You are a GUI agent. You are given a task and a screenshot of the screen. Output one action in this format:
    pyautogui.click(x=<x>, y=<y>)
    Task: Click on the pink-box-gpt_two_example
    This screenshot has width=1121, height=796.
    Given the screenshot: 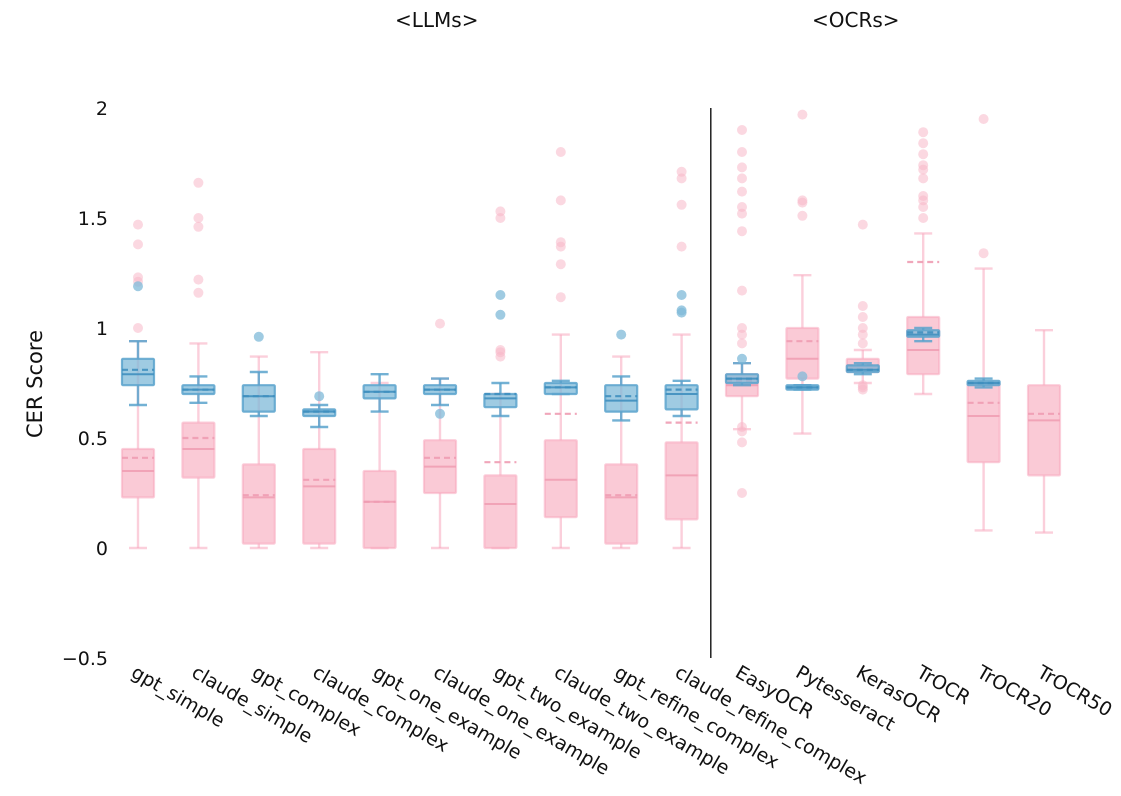 What is the action you would take?
    pyautogui.click(x=500, y=378)
    